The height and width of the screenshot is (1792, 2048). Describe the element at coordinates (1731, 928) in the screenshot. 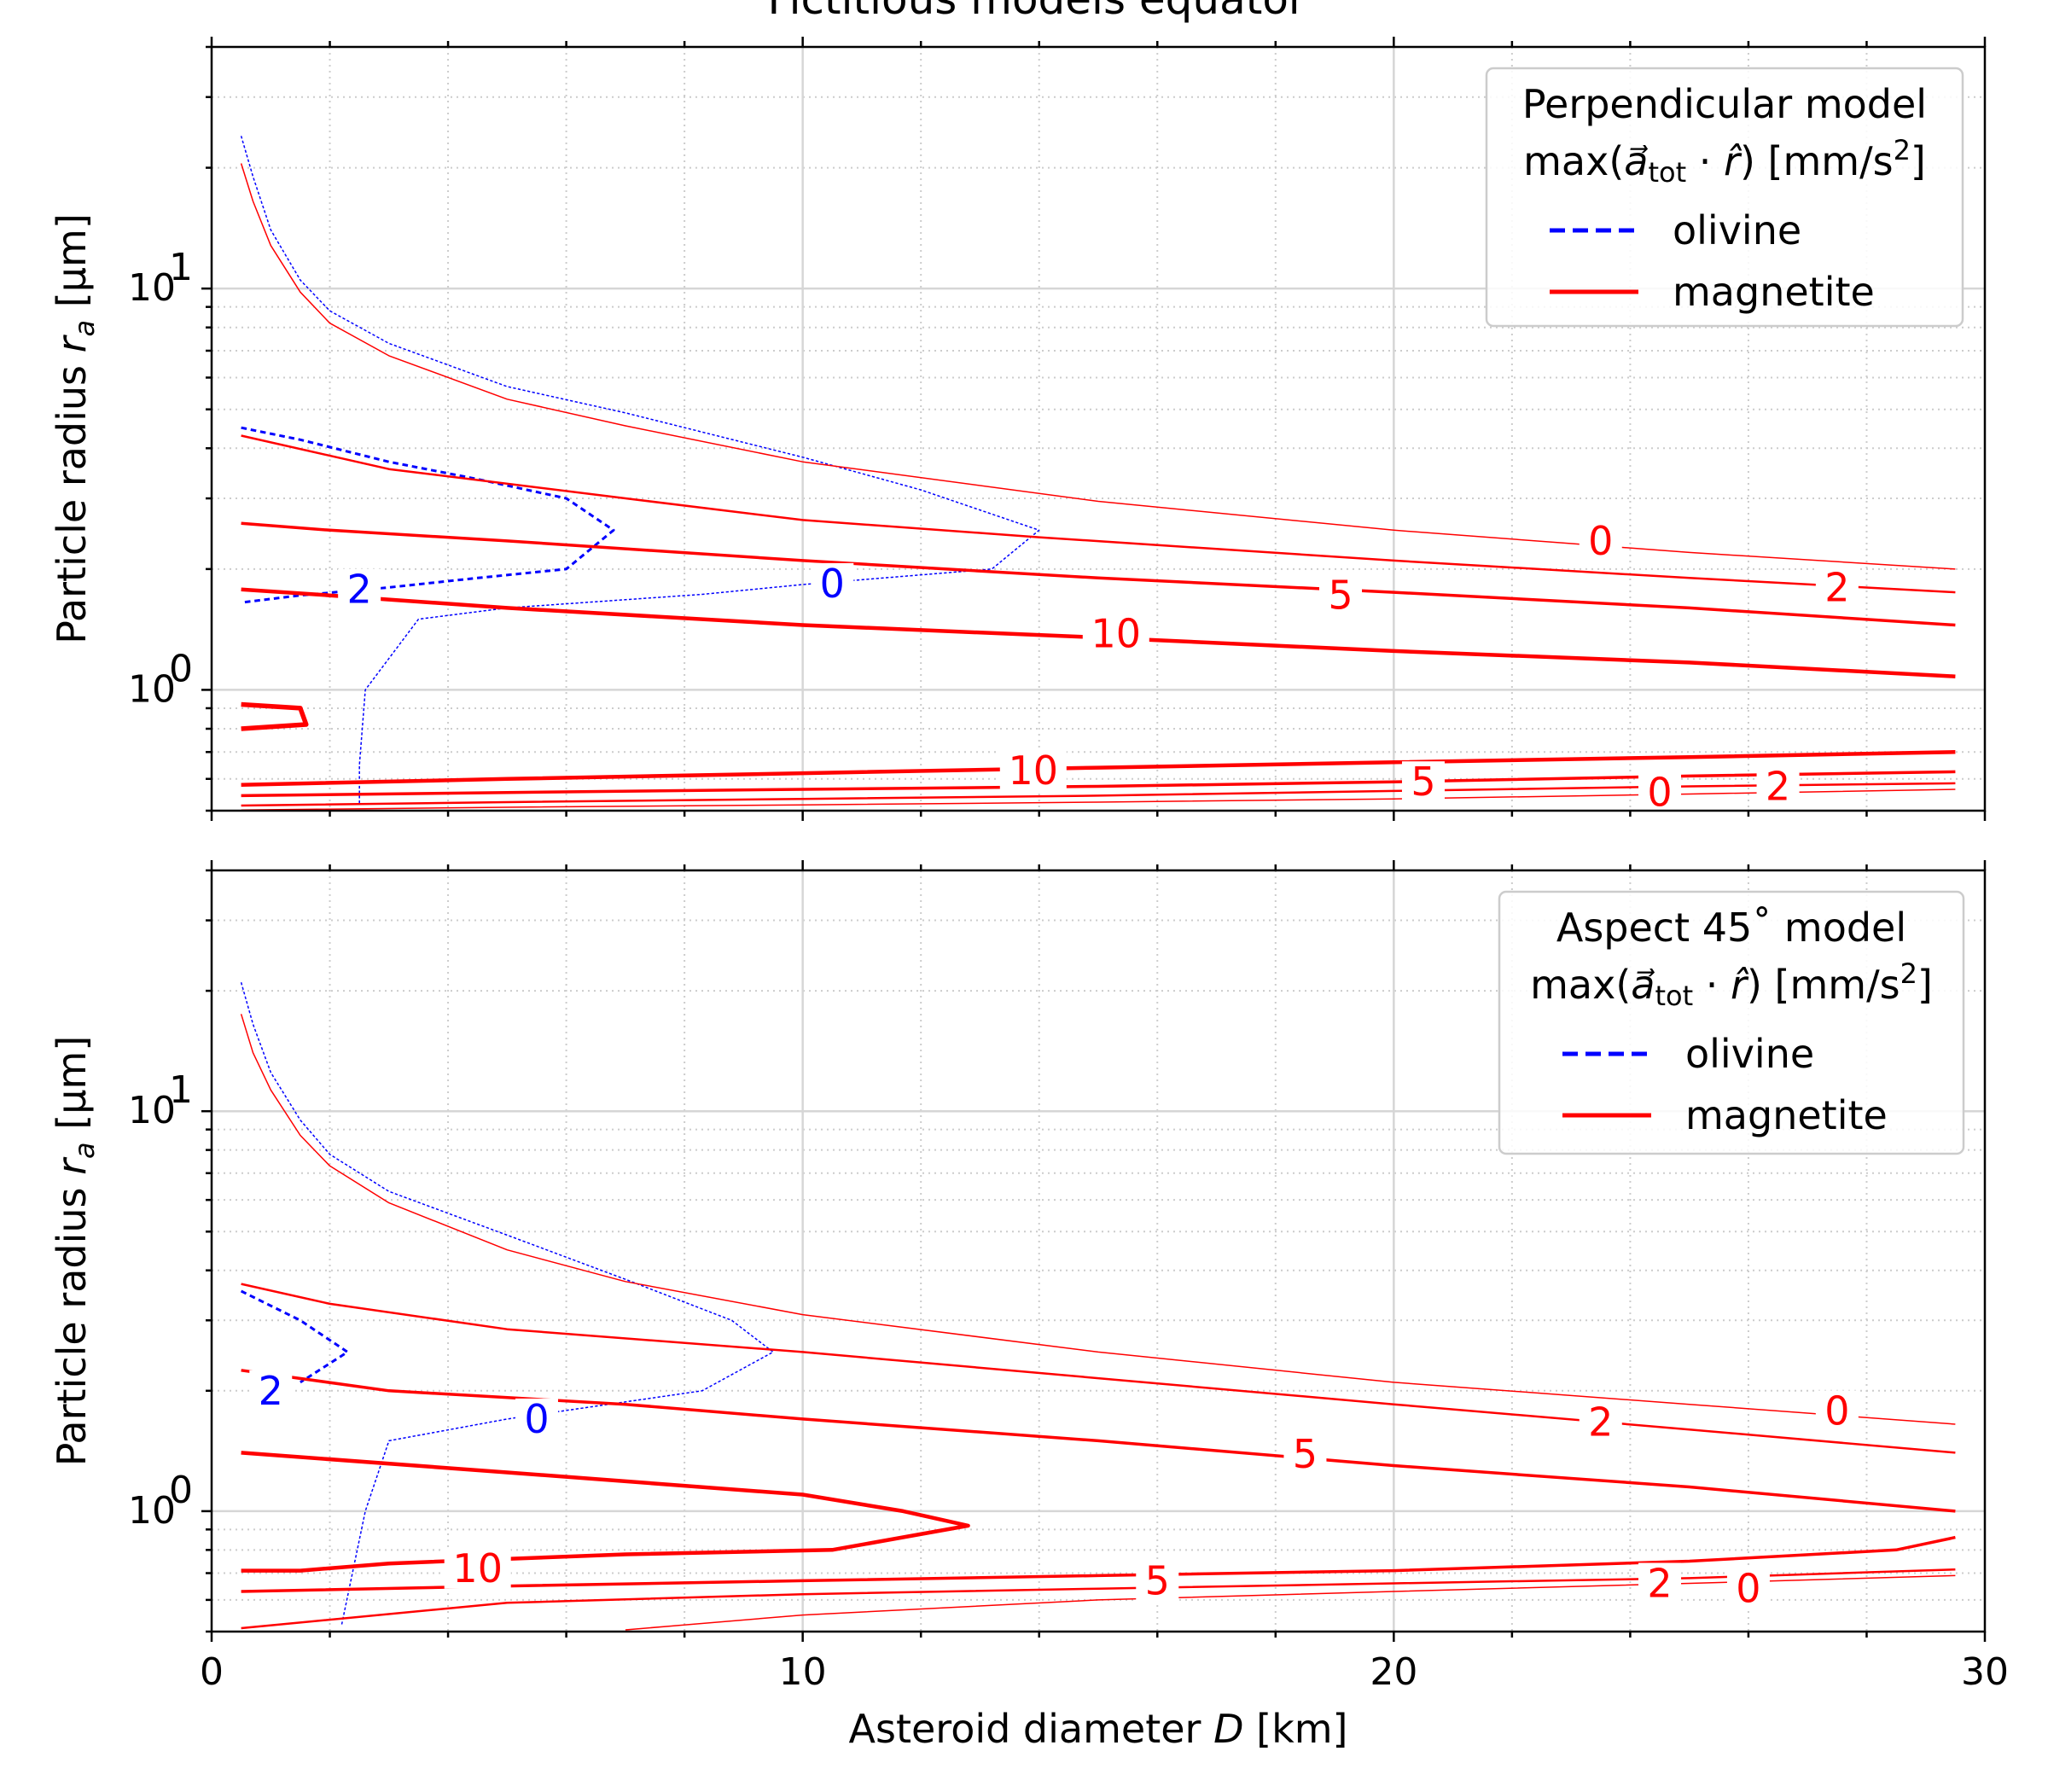

I see `legend-title: Aspect 45˚ model` at that location.